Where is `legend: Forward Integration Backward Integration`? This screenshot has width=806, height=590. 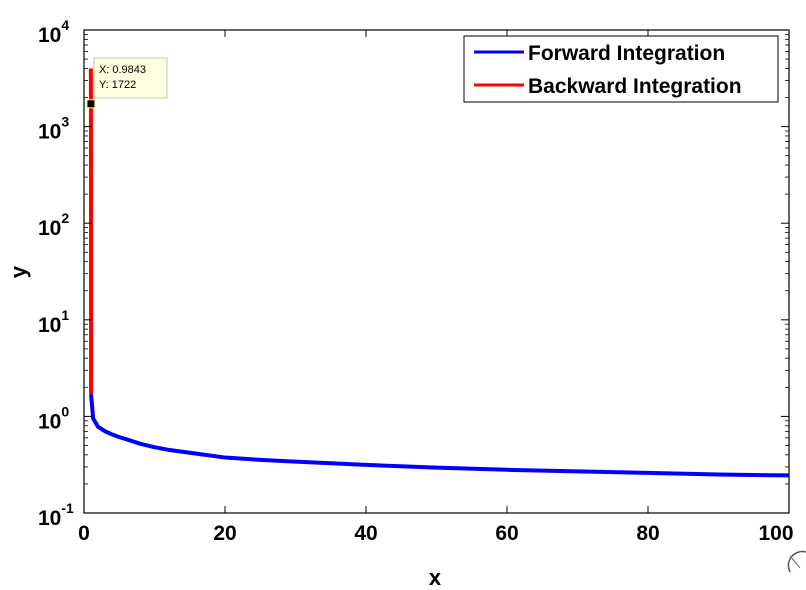 legend: Forward Integration Backward Integration is located at coordinates (621, 69).